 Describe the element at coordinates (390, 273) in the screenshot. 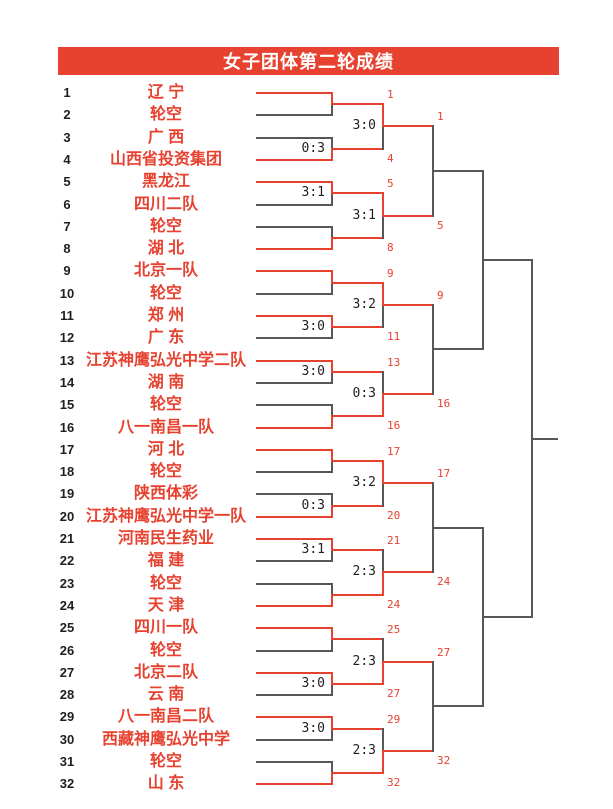

I see `advancing-seed-label: 9` at that location.